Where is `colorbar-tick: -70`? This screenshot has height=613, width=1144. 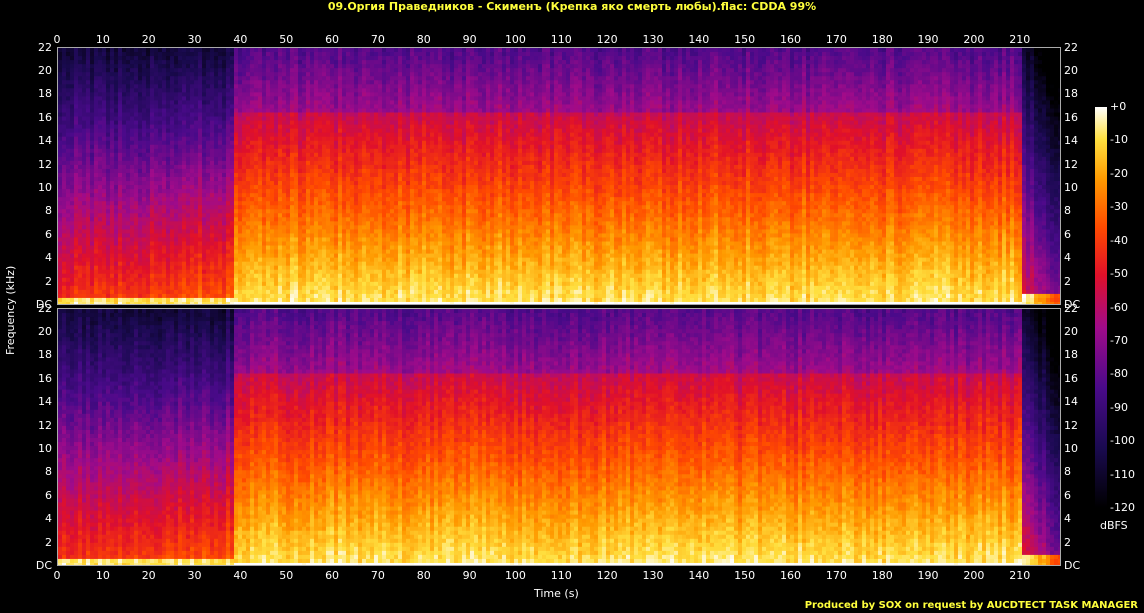
colorbar-tick: -70 is located at coordinates (1119, 340).